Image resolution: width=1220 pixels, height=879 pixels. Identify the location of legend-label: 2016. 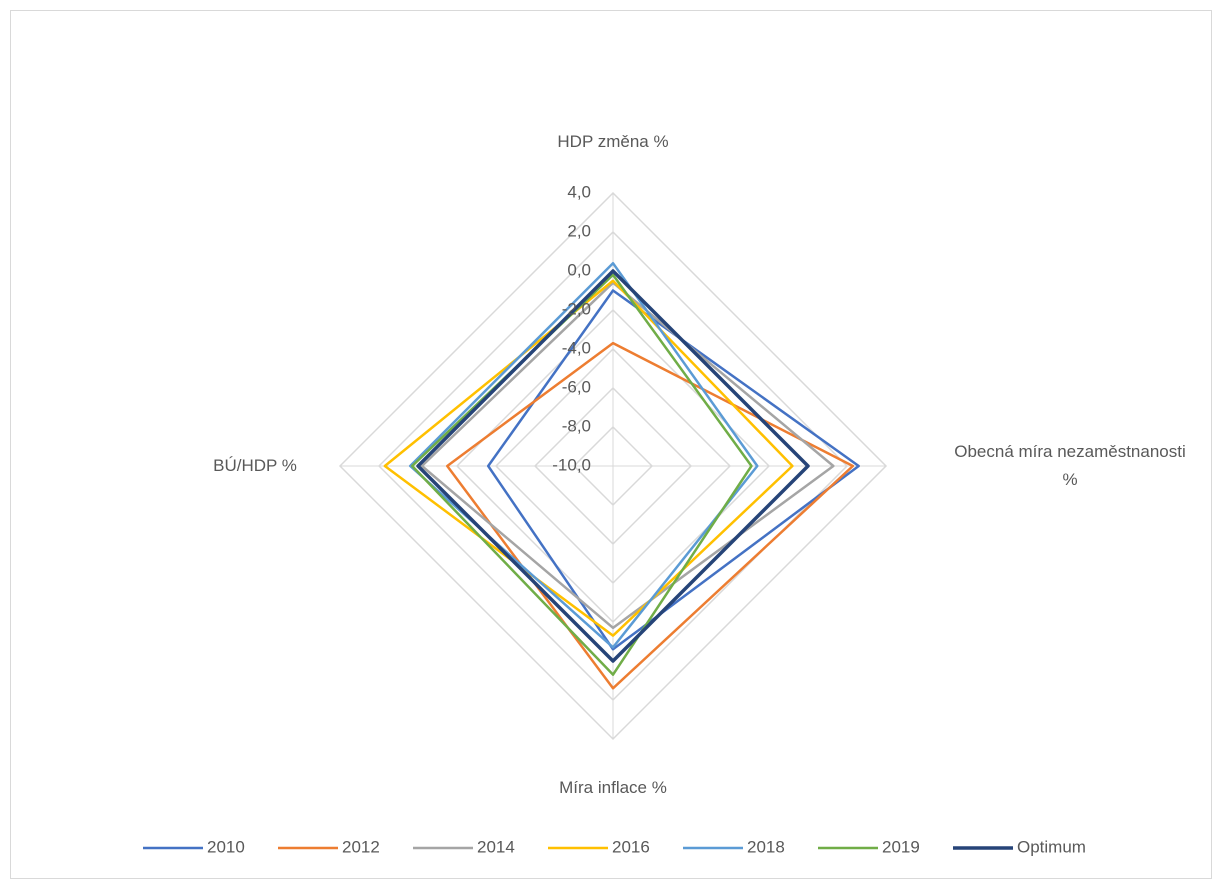
(631, 846).